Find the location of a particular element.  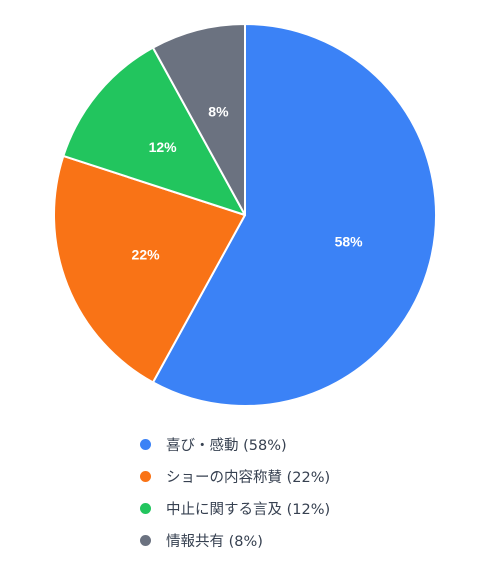

legend-item-1: ショーの内容称賛 (22%) is located at coordinates (235, 476).